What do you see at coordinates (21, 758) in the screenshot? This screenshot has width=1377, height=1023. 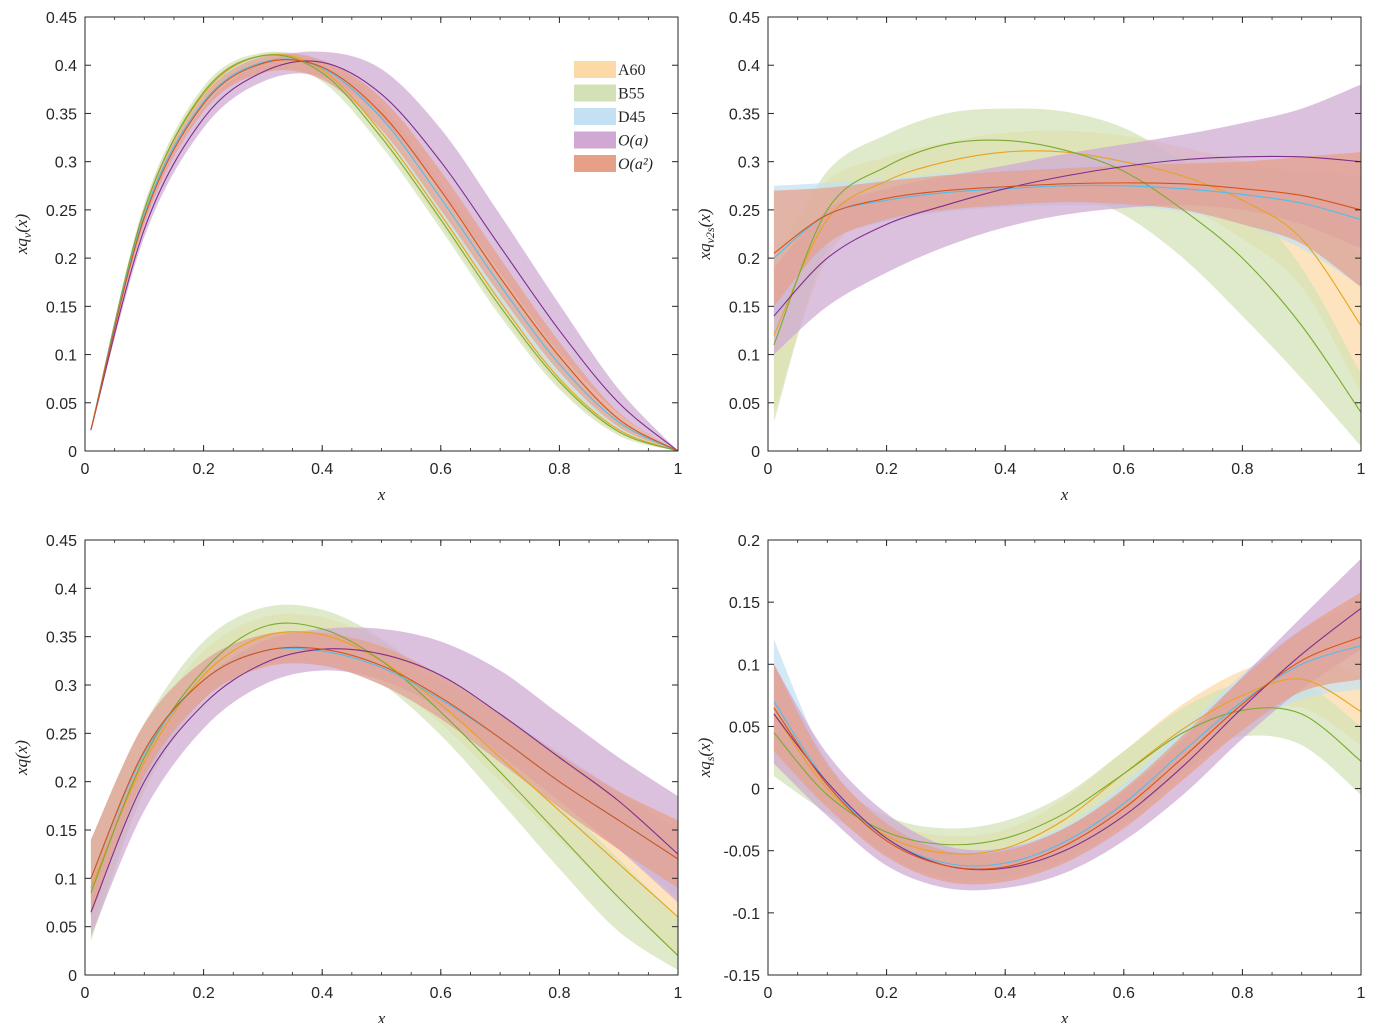 I see `y-axis-label: xq(x)` at bounding box center [21, 758].